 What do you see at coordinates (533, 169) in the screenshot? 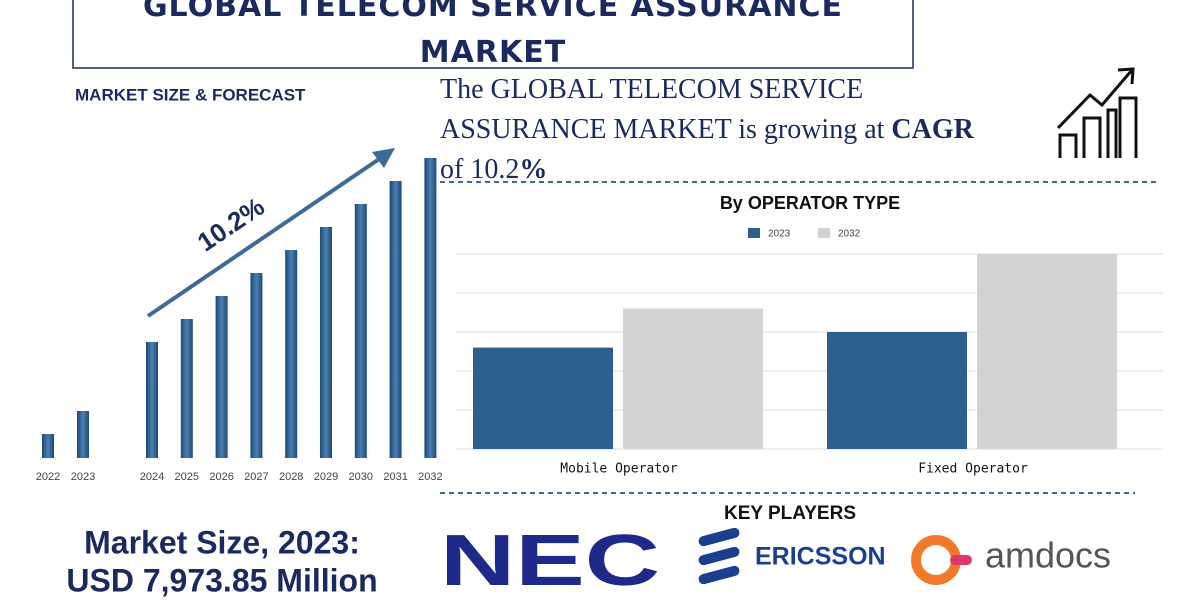
I see `cagr-text-part: %` at bounding box center [533, 169].